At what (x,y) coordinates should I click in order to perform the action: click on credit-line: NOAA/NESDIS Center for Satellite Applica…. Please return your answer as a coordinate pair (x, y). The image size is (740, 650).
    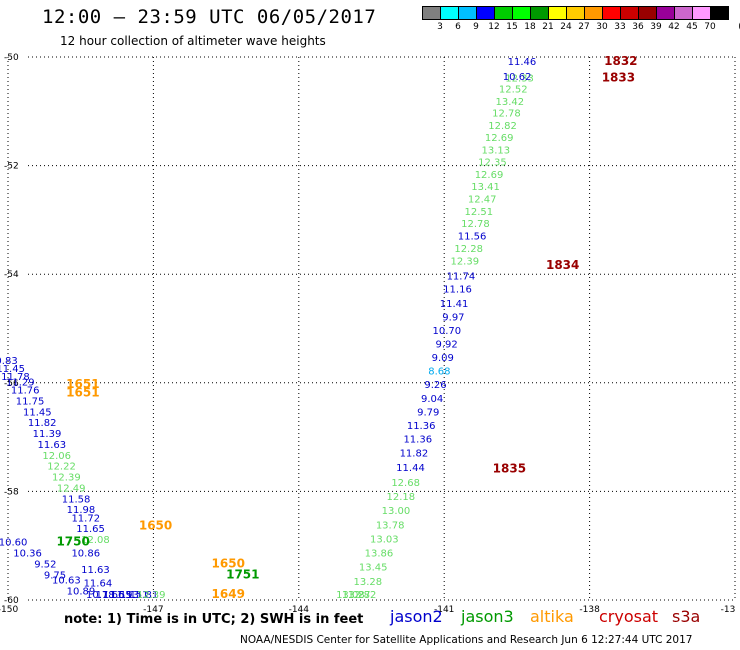
    Looking at the image, I should click on (466, 640).